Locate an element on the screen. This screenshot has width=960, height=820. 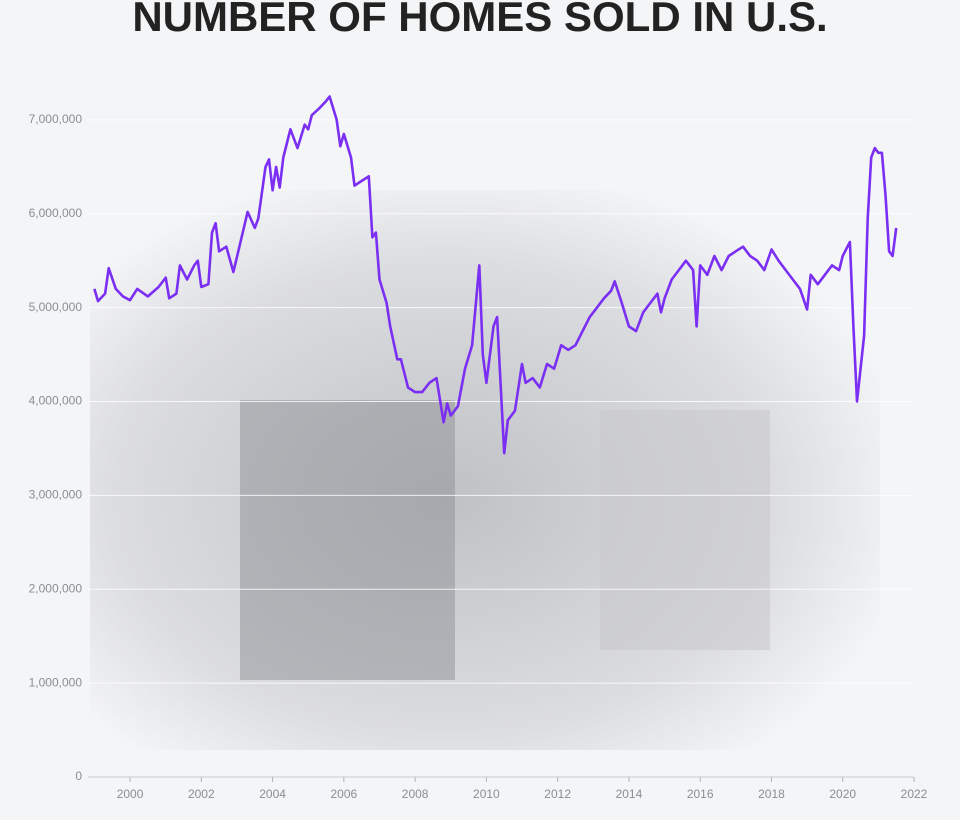
x-tick-label: 2002 is located at coordinates (201, 794).